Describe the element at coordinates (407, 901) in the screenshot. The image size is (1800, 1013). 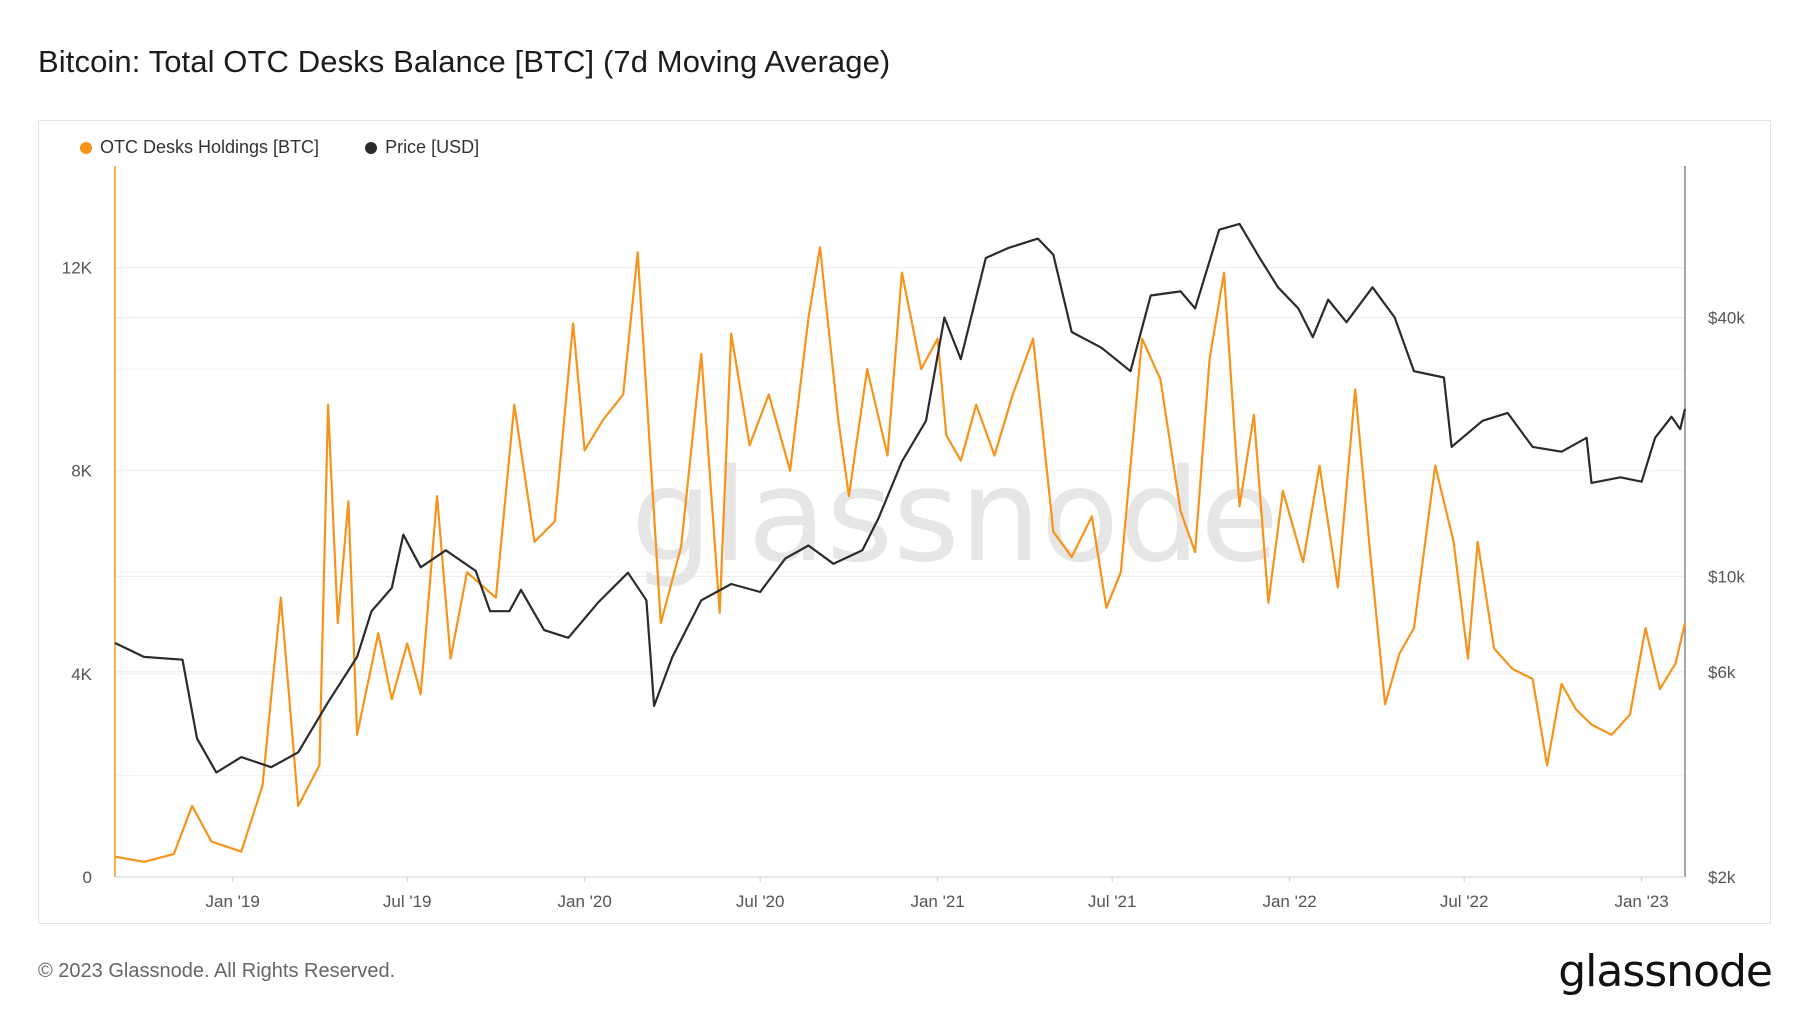
I see `x-tick-label: Jul '19` at that location.